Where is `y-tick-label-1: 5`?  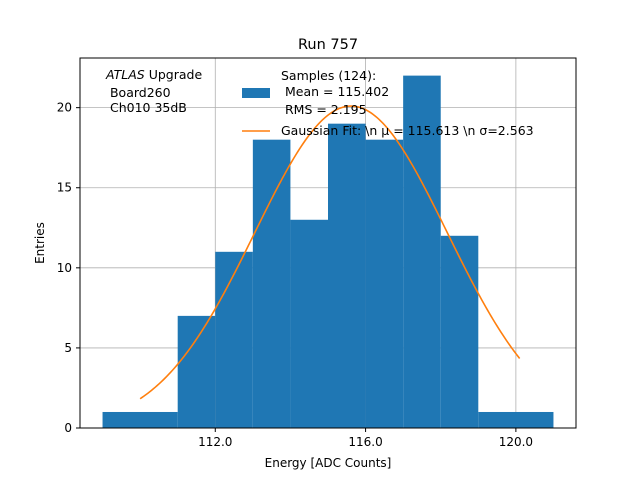
y-tick-label-1: 5 is located at coordinates (68, 348).